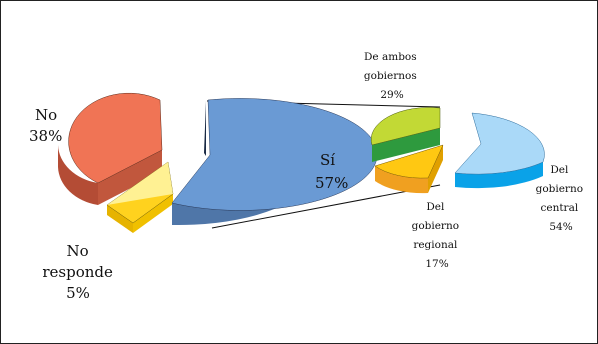 The image size is (598, 344). I want to click on label-del-gobierno-regional: Del gobierno regional 17%, so click(437, 235).